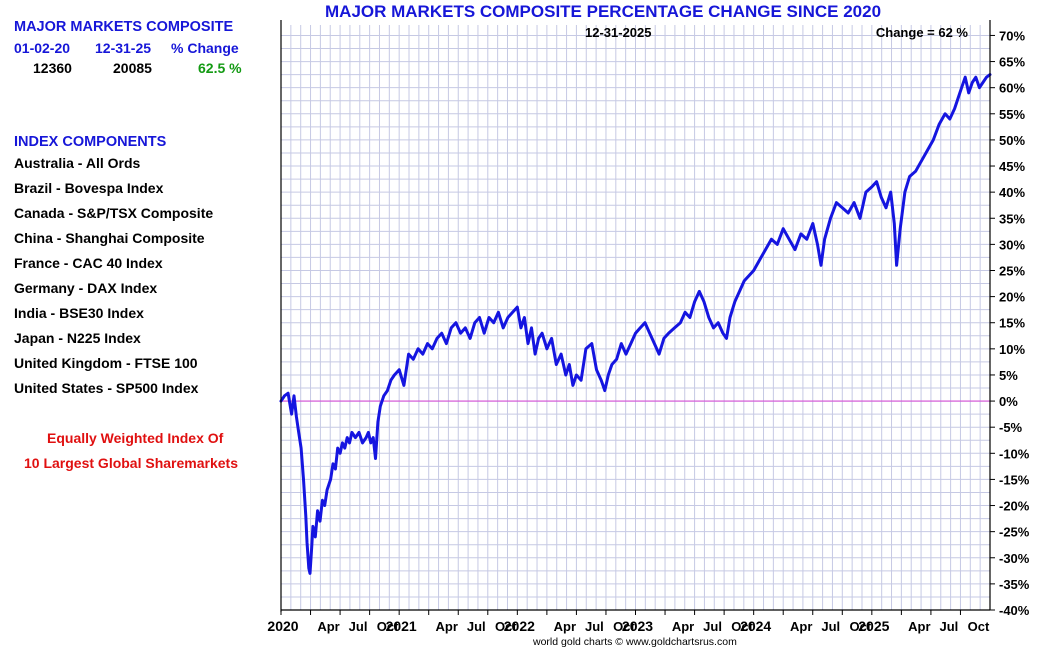 The width and height of the screenshot is (1050, 650). I want to click on y-tick-label: 15%, so click(1012, 323).